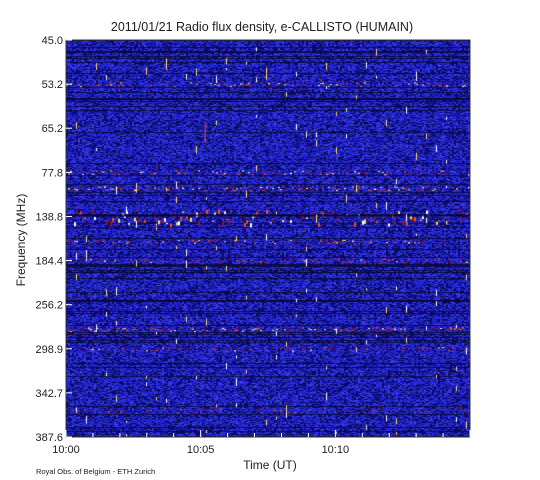 The height and width of the screenshot is (480, 540). What do you see at coordinates (201, 450) in the screenshot?
I see `x-tick-label: 10:05` at bounding box center [201, 450].